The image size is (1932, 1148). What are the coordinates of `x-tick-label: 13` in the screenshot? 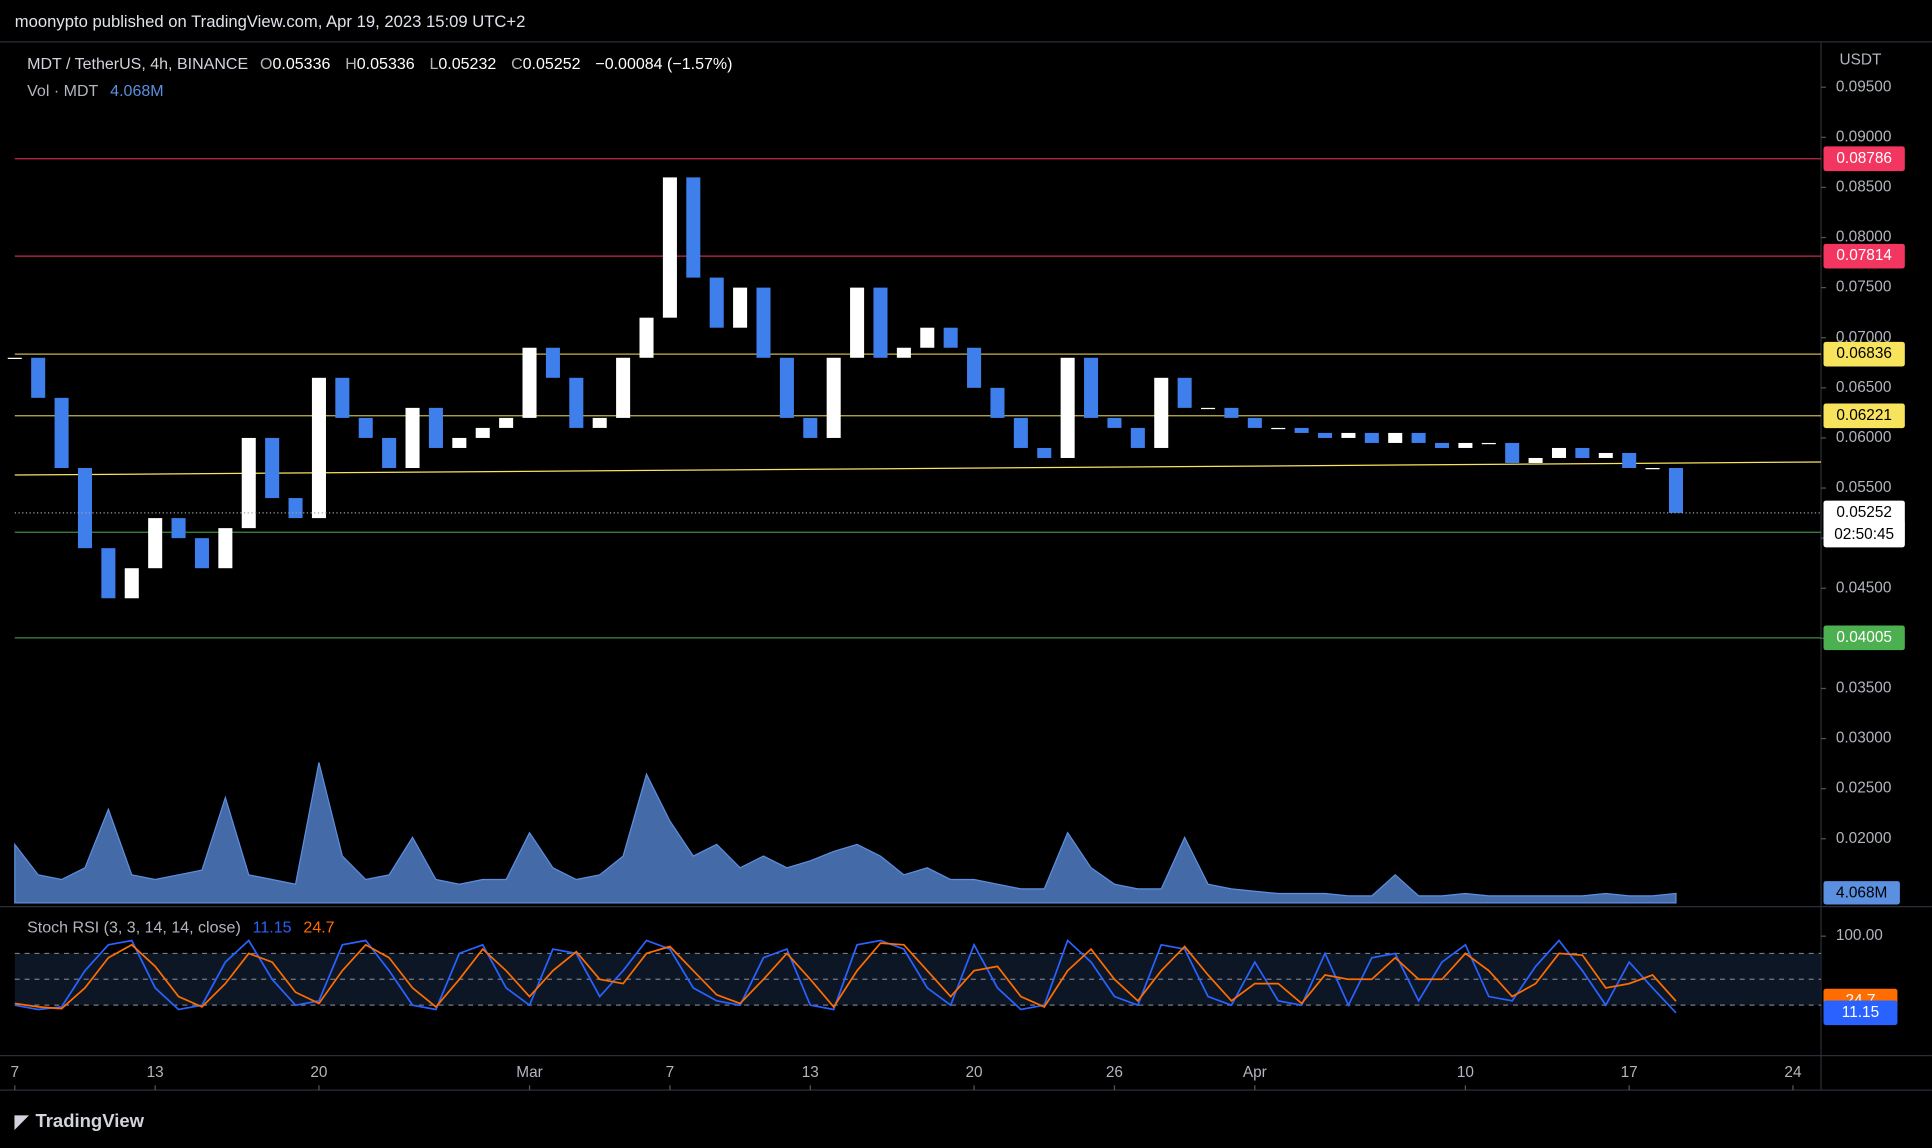 It's located at (155, 1072).